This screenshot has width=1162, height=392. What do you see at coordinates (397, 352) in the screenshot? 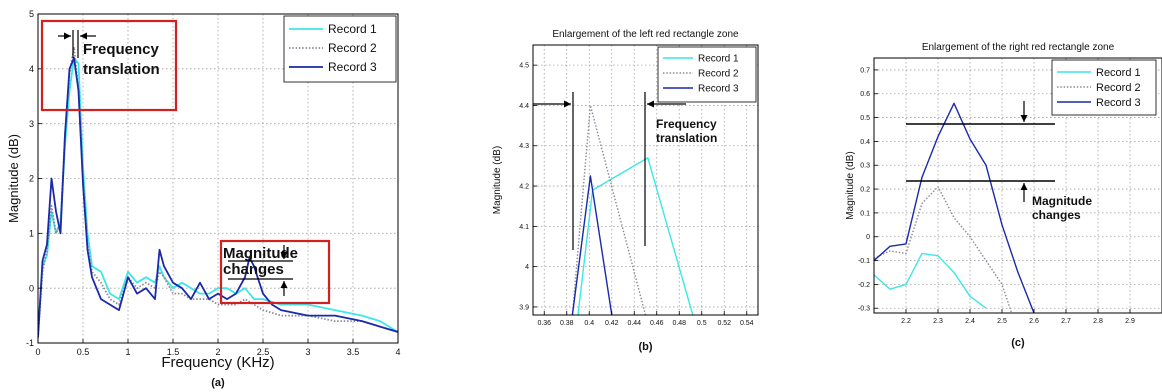
I see `x-tick-label: 4` at bounding box center [397, 352].